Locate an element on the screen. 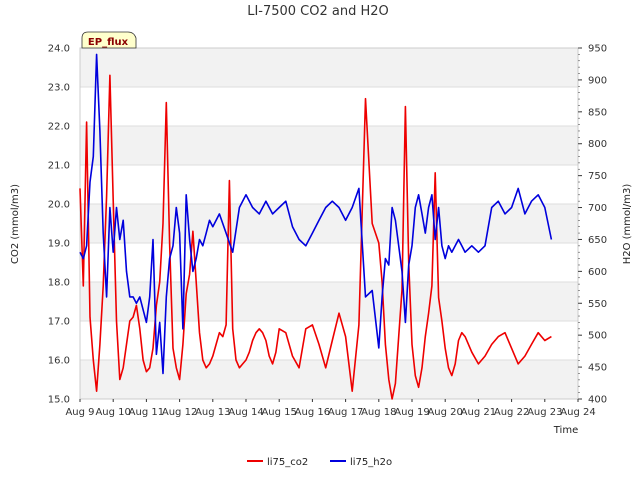 The width and height of the screenshot is (640, 480). y2-tick-label: 800 is located at coordinates (597, 144).